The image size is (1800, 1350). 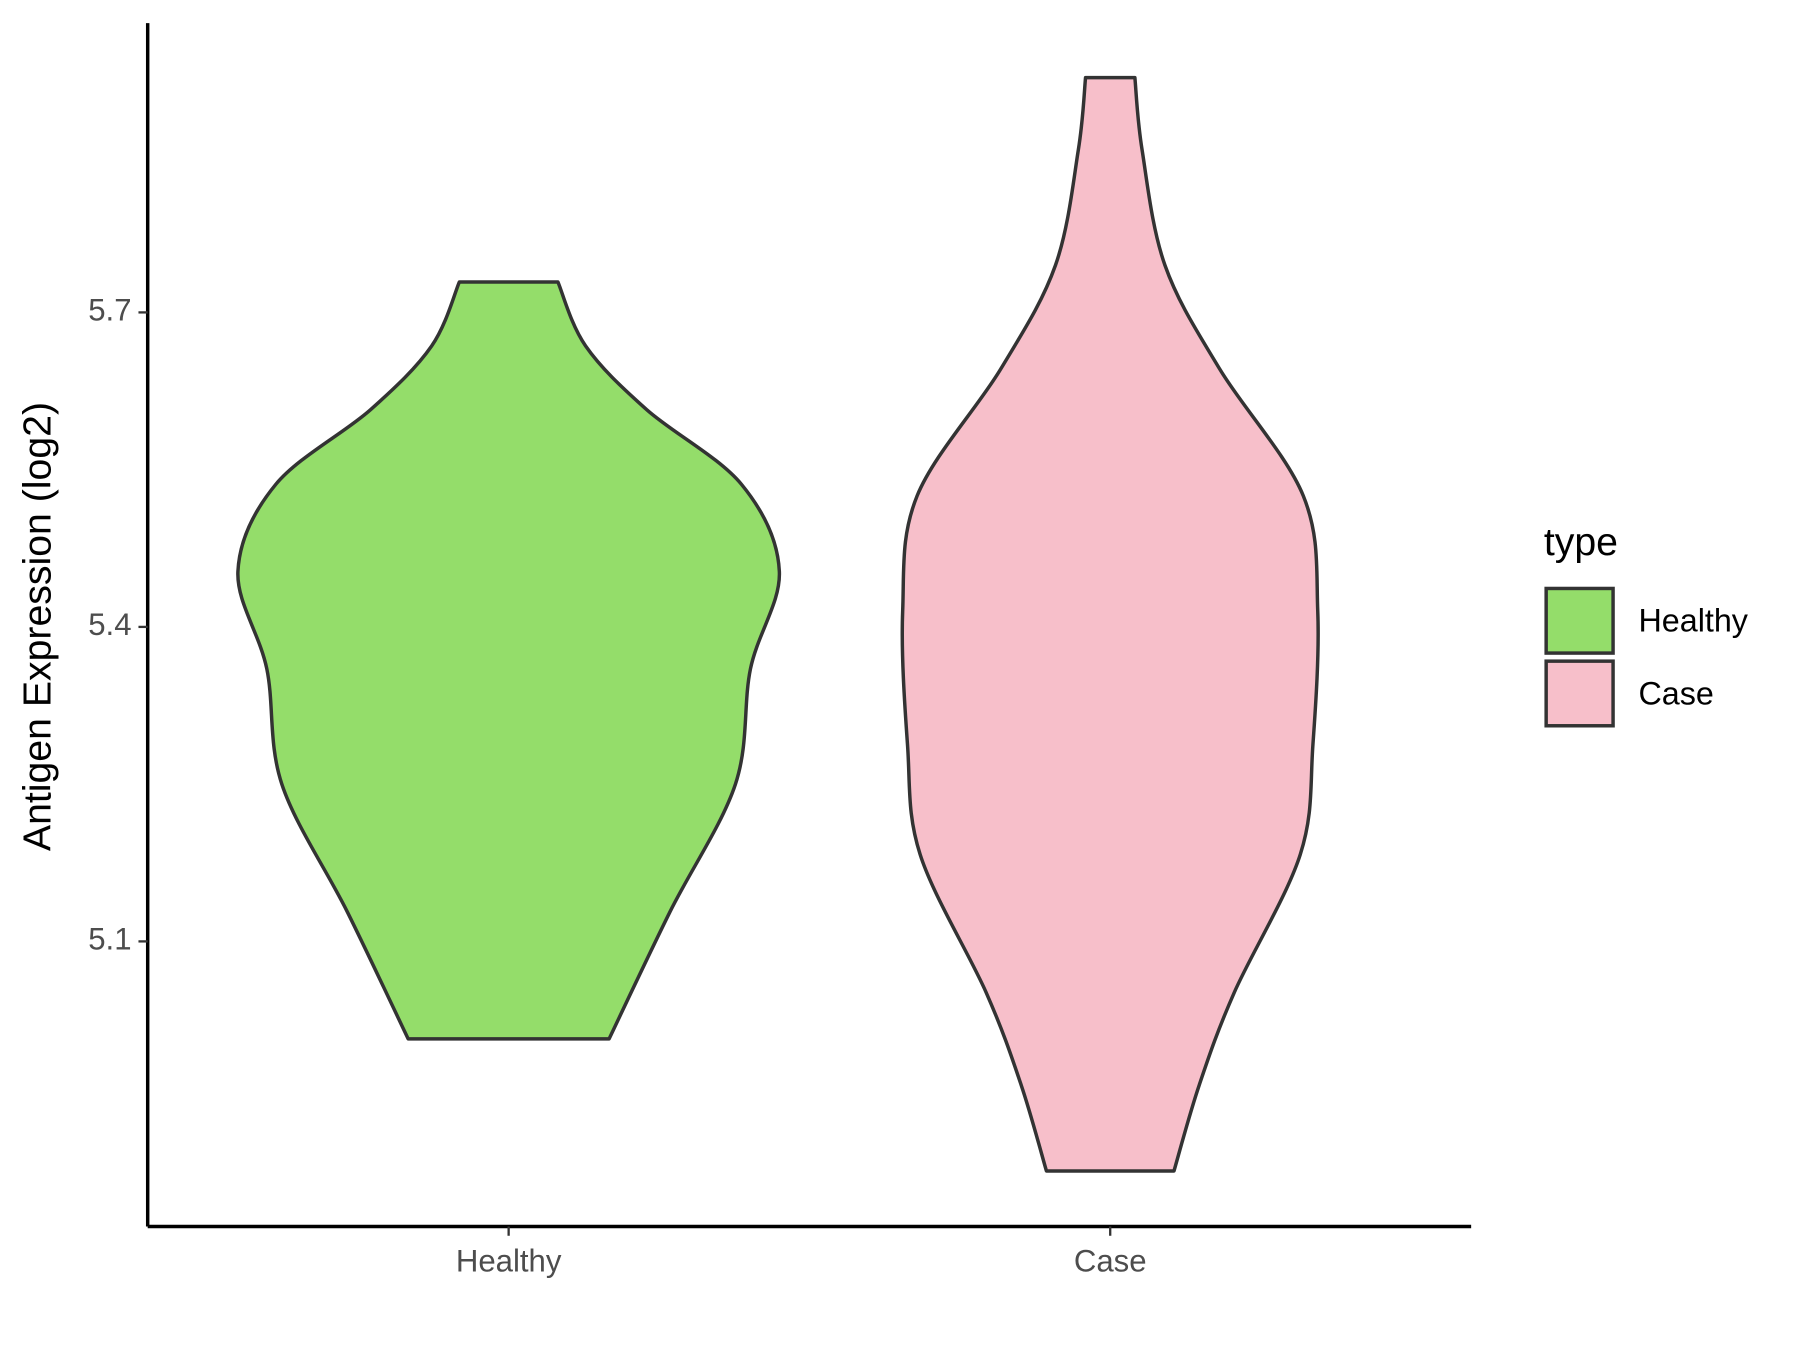 I want to click on x-tick-label: Healthy, so click(x=509, y=1261).